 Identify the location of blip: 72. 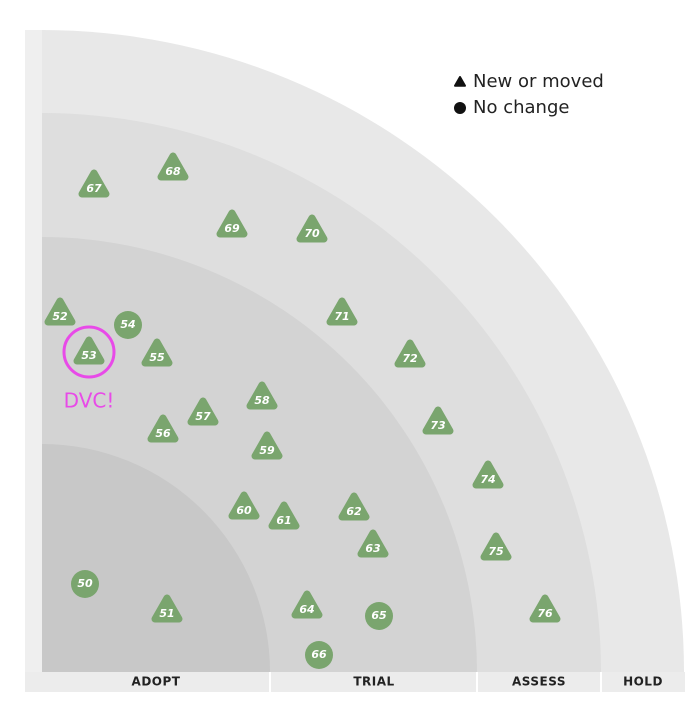
(410, 353).